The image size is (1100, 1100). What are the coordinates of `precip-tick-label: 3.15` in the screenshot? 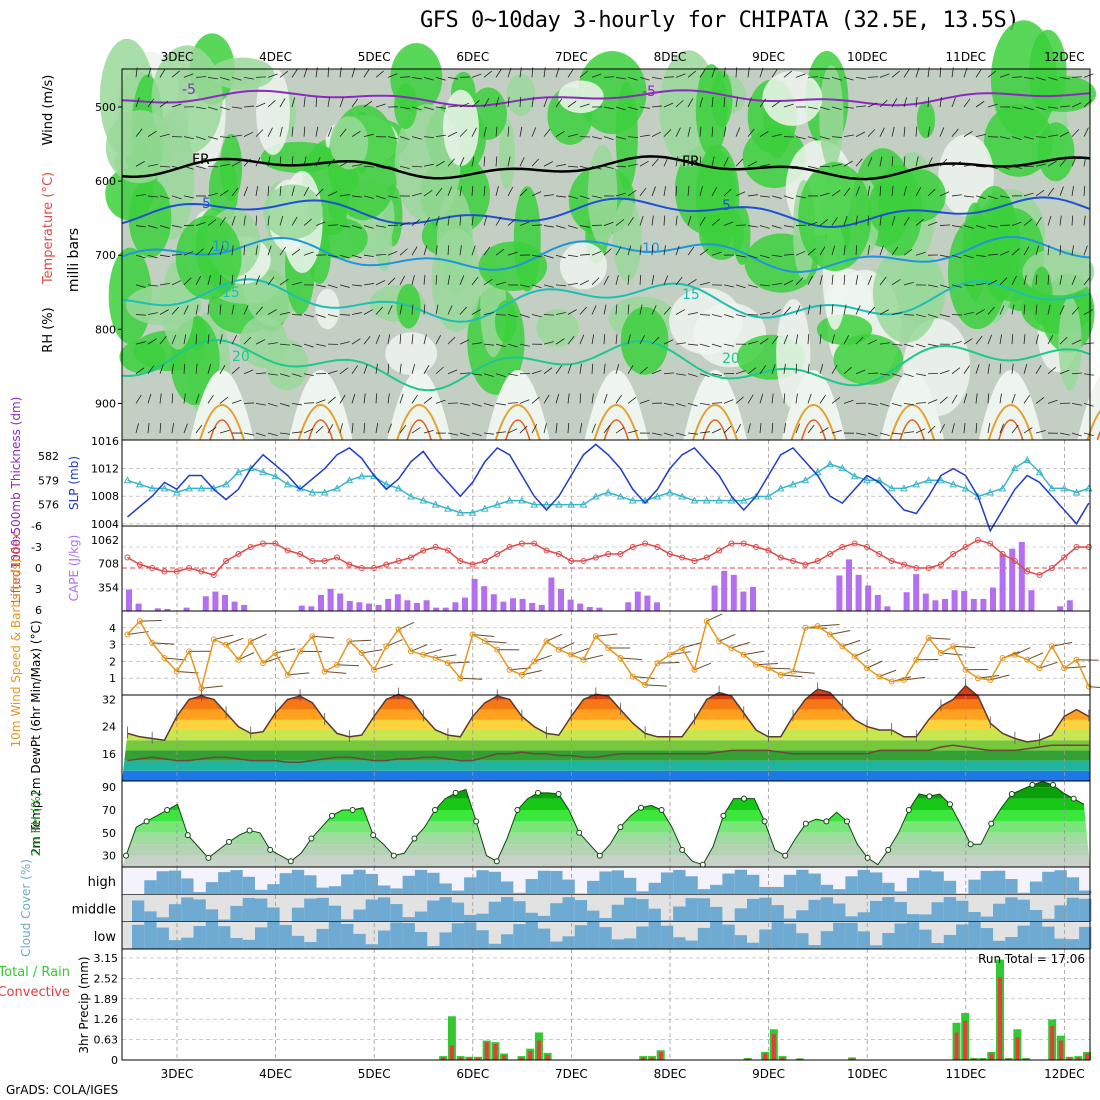 It's located at (106, 958).